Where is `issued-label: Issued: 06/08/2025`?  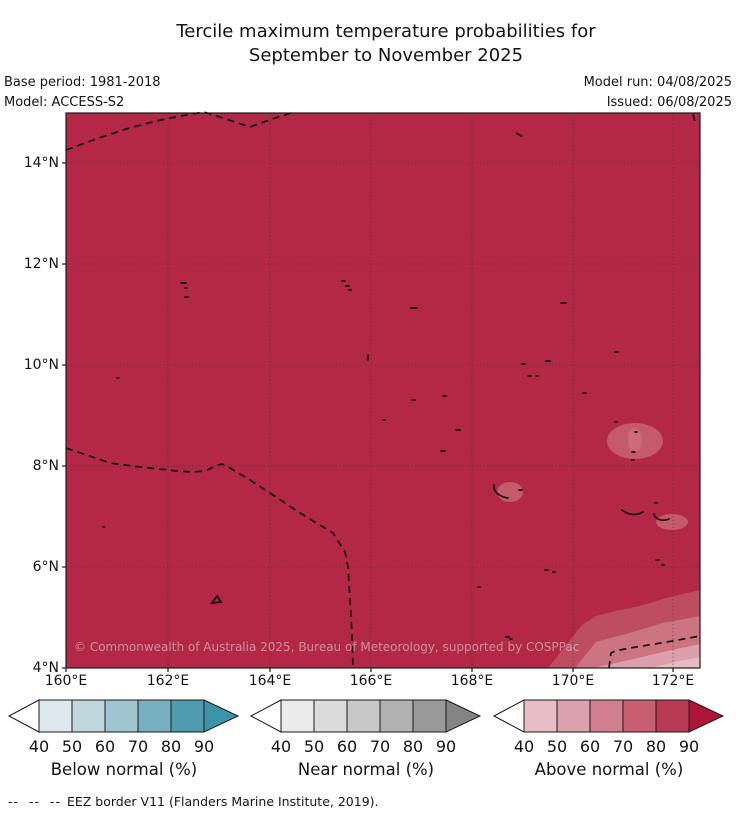
issued-label: Issued: 06/08/2025 is located at coordinates (669, 102).